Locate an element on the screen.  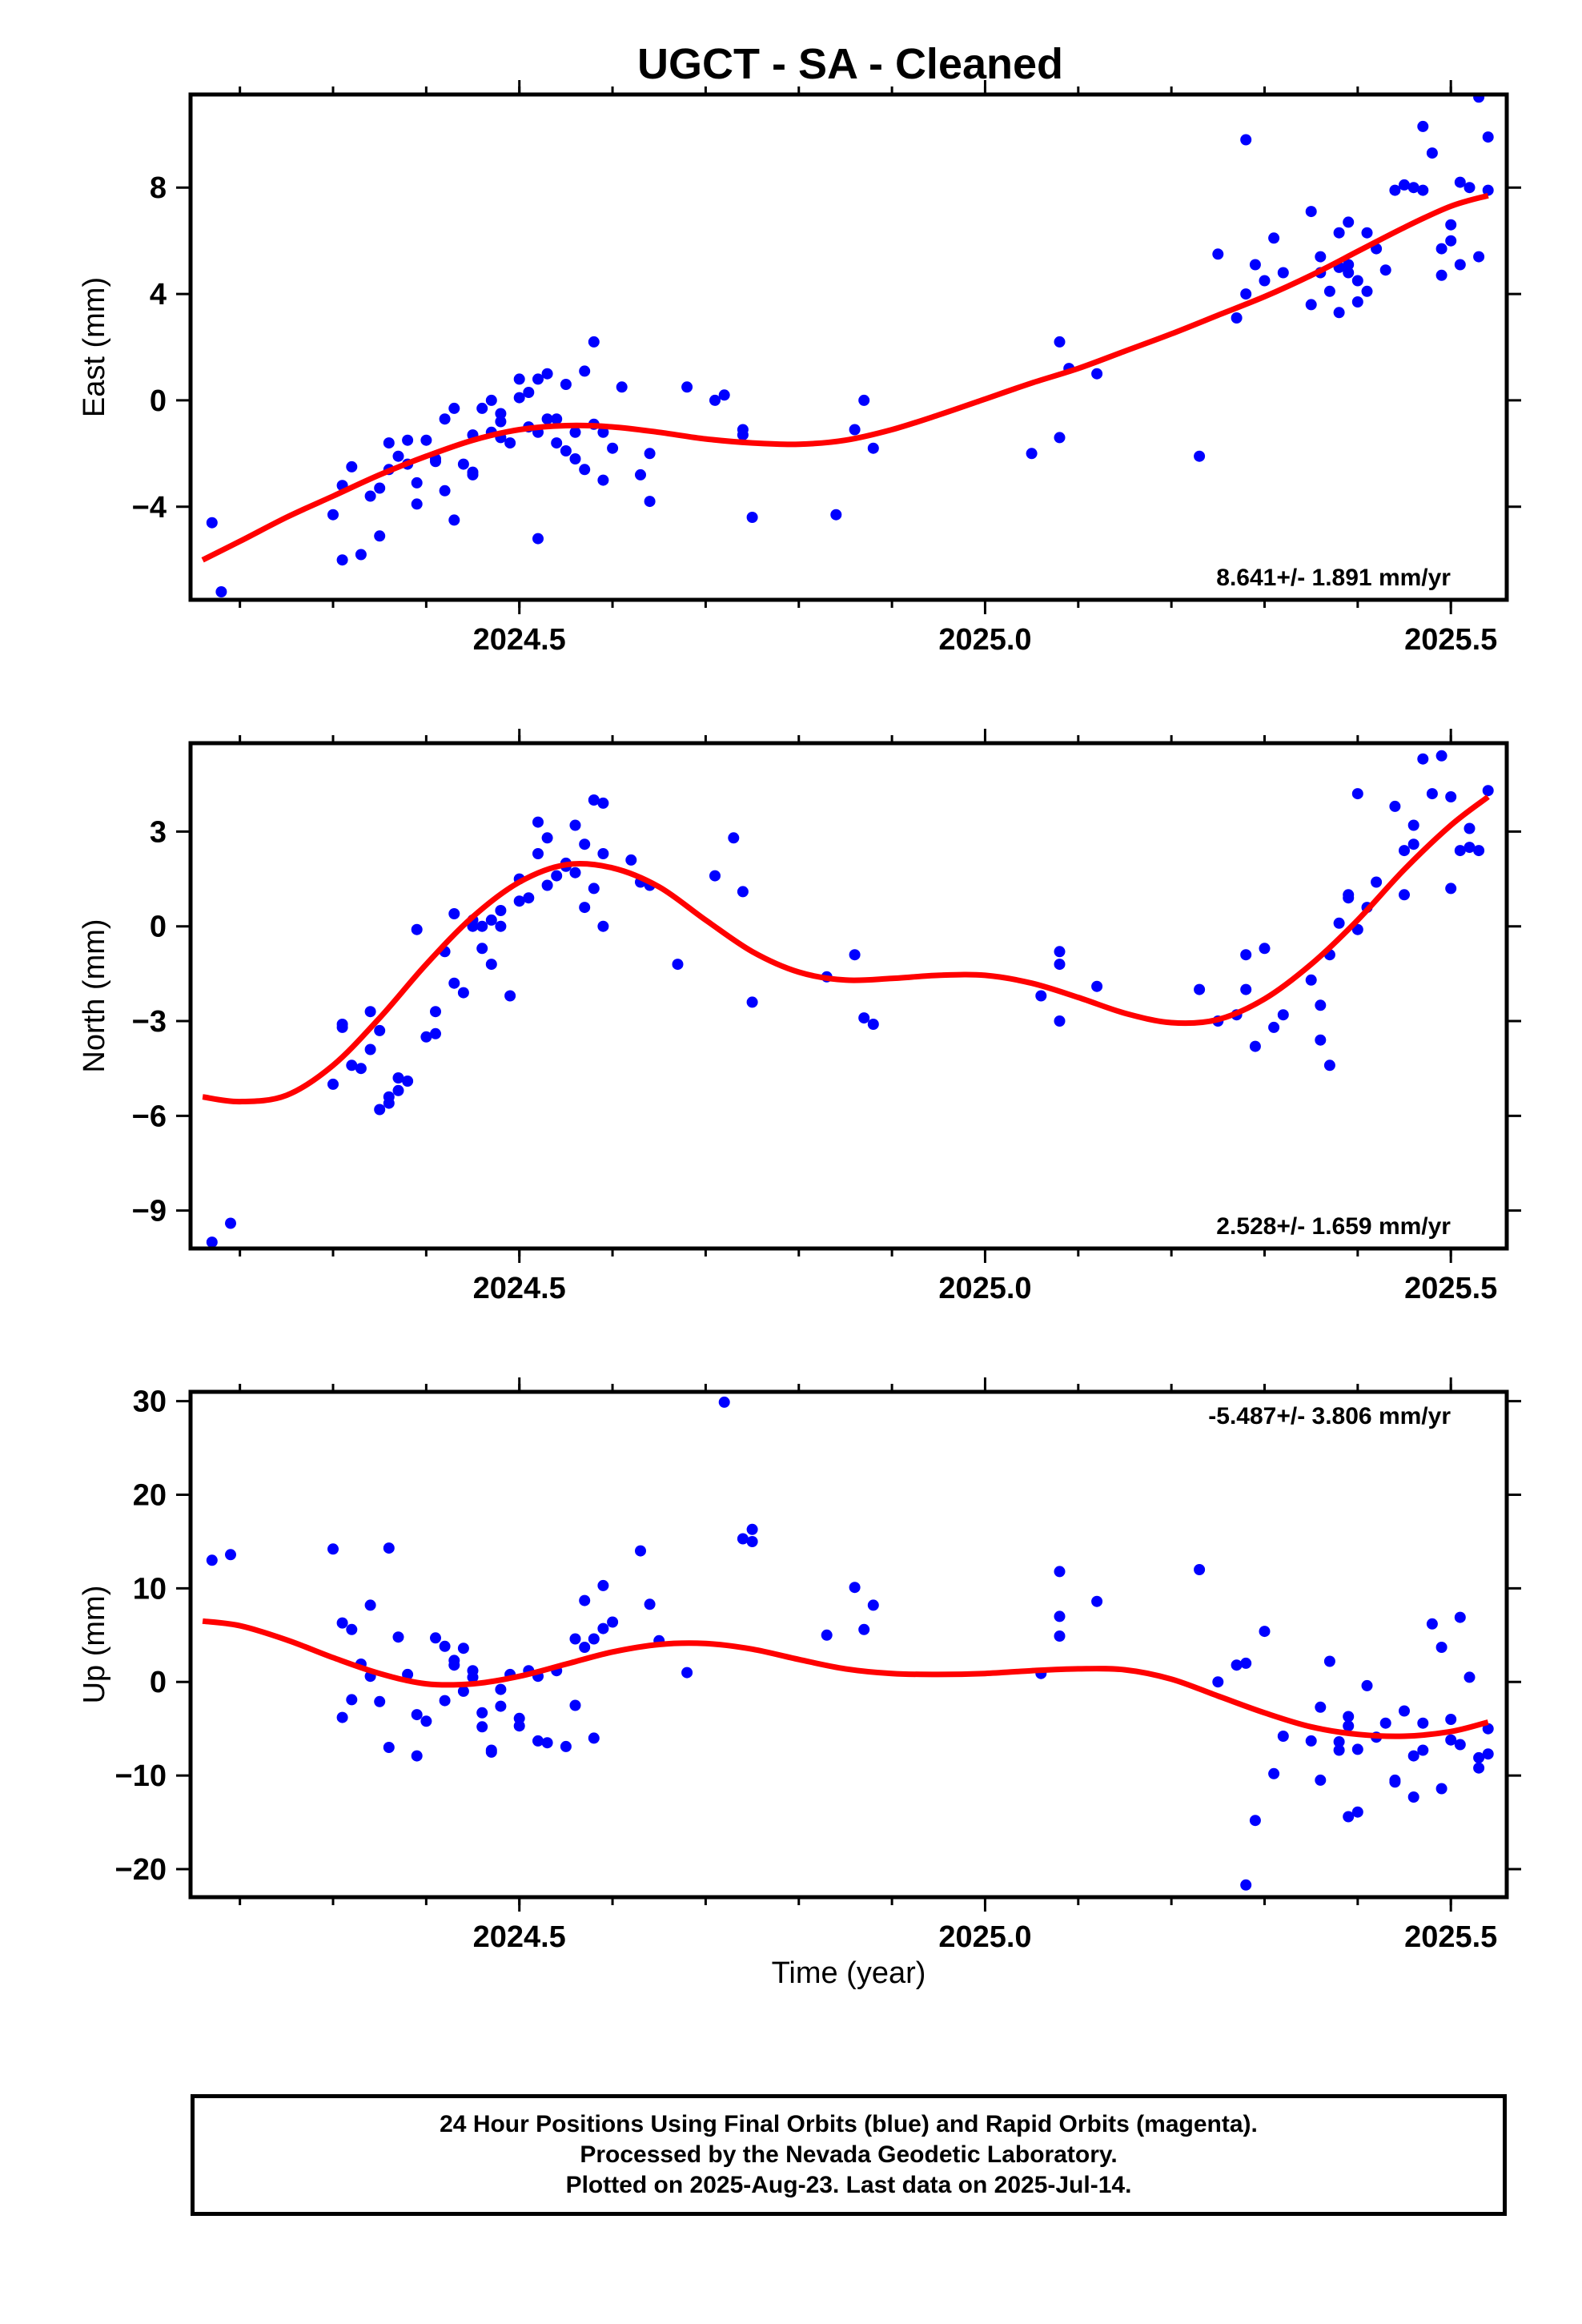
north-x-tick-label: 2025.0 is located at coordinates (984, 1288).